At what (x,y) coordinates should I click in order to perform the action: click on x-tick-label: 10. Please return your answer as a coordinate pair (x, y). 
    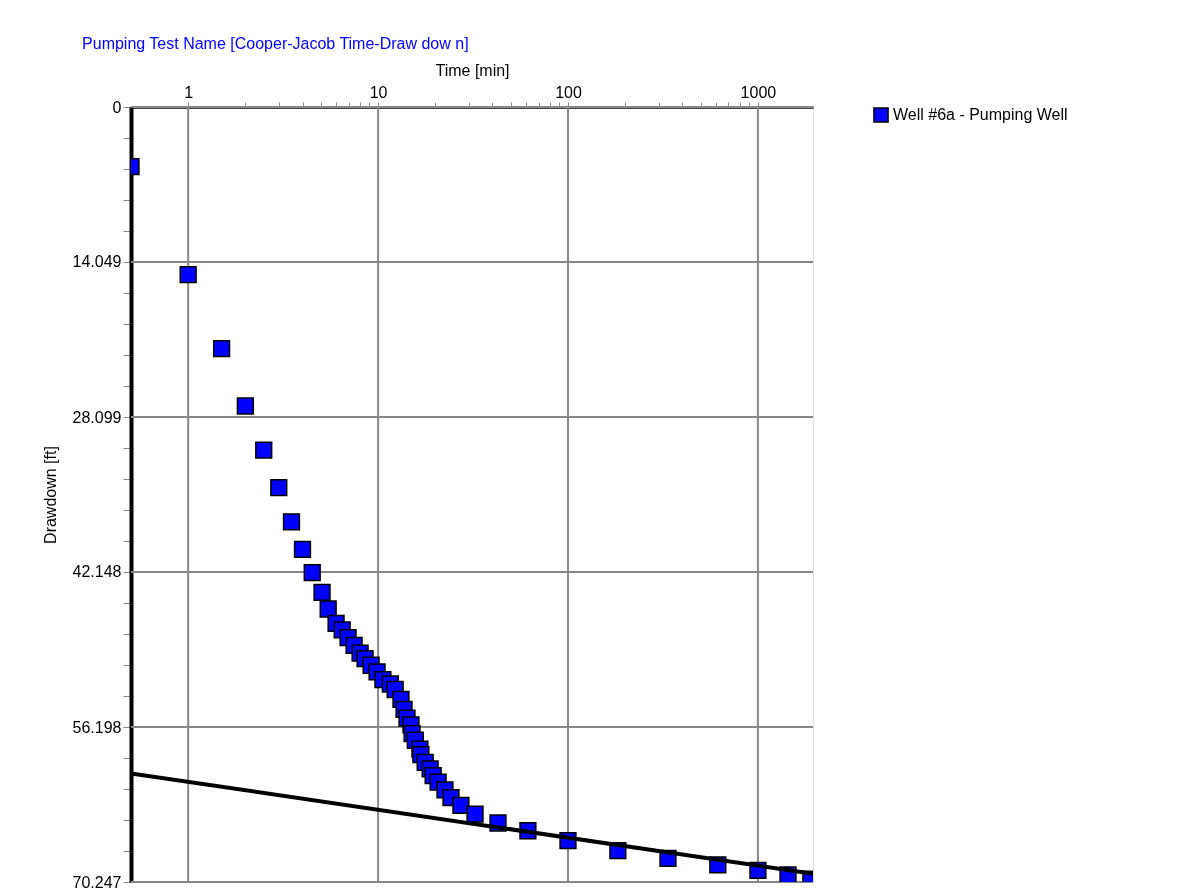
    Looking at the image, I should click on (378, 92).